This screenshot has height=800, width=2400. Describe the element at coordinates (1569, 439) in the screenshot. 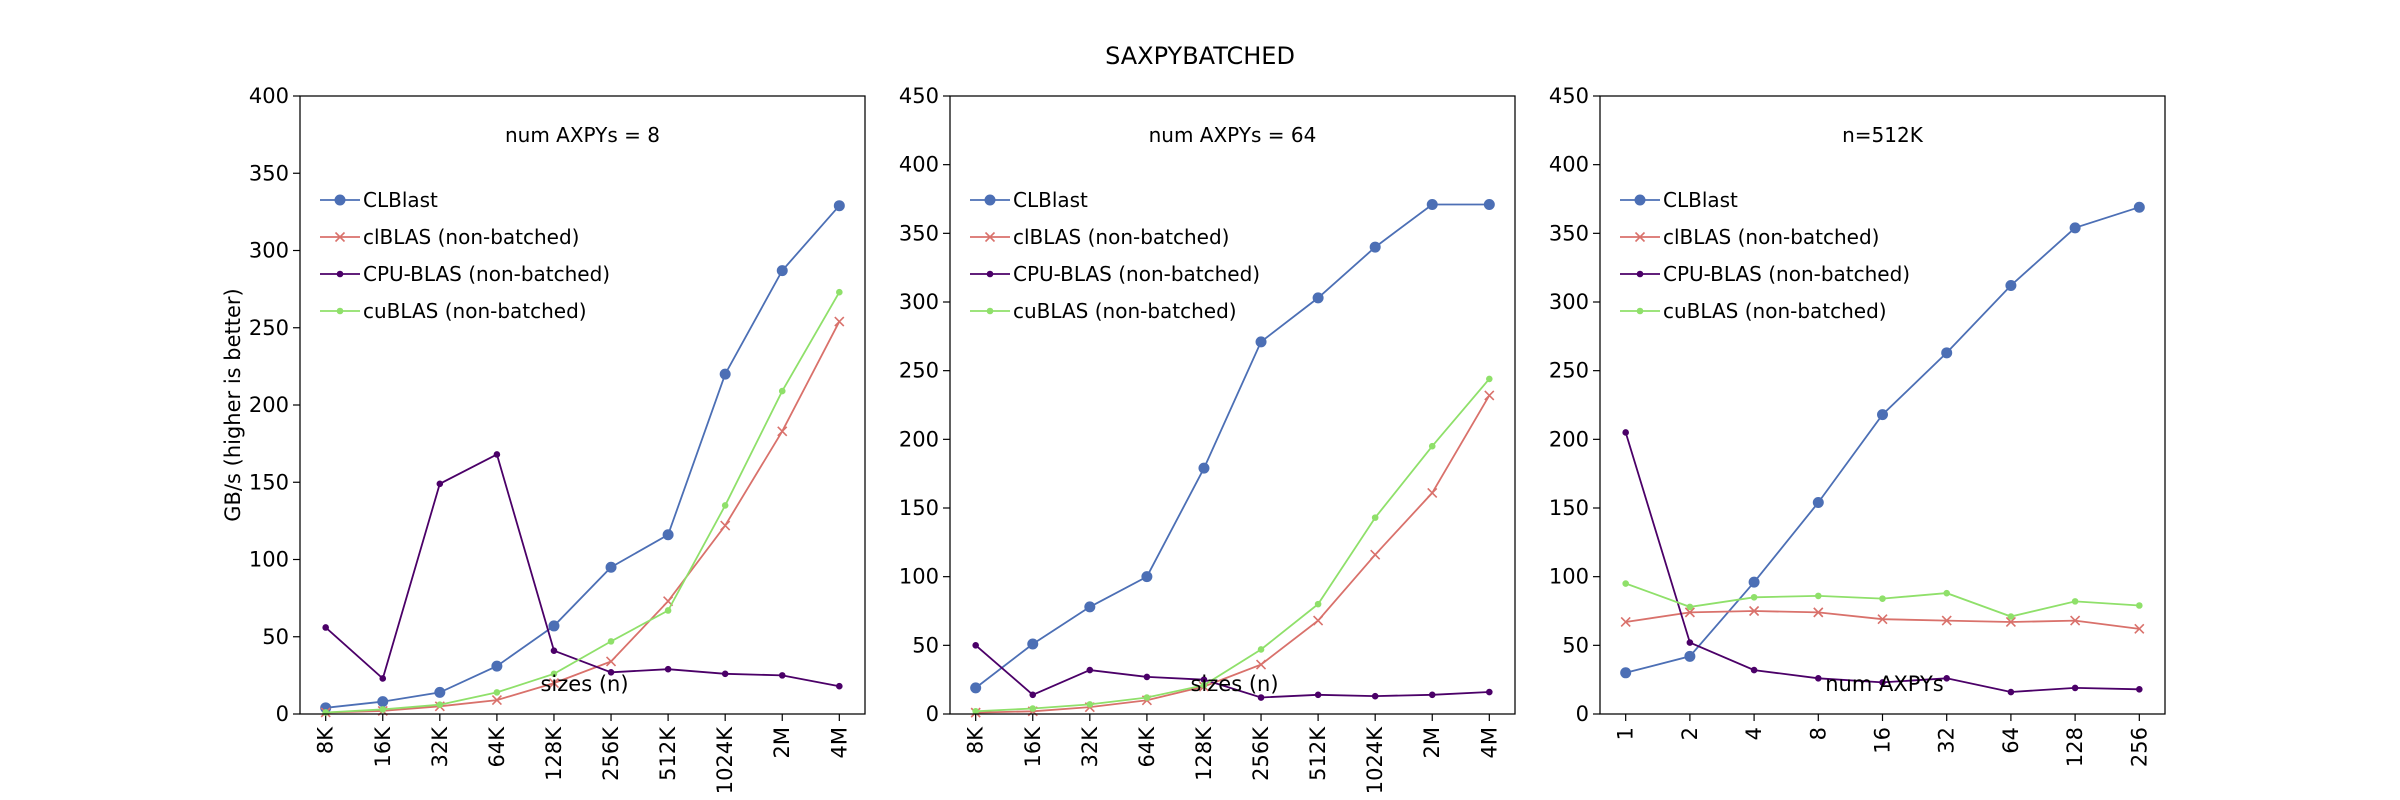

I see `y-tick-label: 200` at that location.